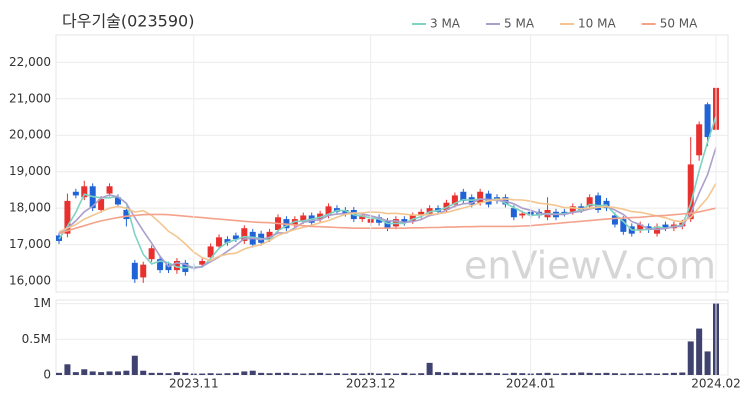 The width and height of the screenshot is (750, 400). I want to click on watermark: enViewV.com, so click(590, 266).